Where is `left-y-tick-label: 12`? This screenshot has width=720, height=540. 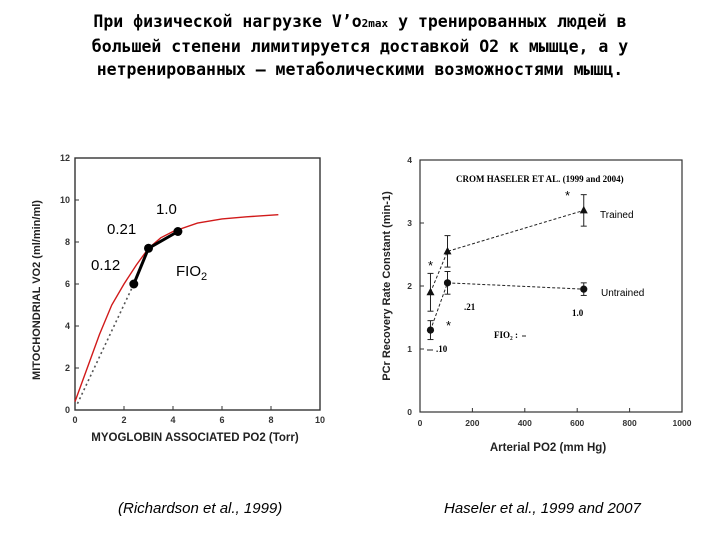
left-y-tick-label: 12 is located at coordinates (65, 158).